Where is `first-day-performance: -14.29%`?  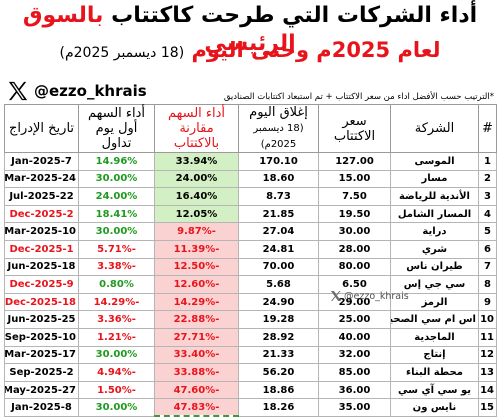
first-day-performance: -14.29% is located at coordinates (116, 302).